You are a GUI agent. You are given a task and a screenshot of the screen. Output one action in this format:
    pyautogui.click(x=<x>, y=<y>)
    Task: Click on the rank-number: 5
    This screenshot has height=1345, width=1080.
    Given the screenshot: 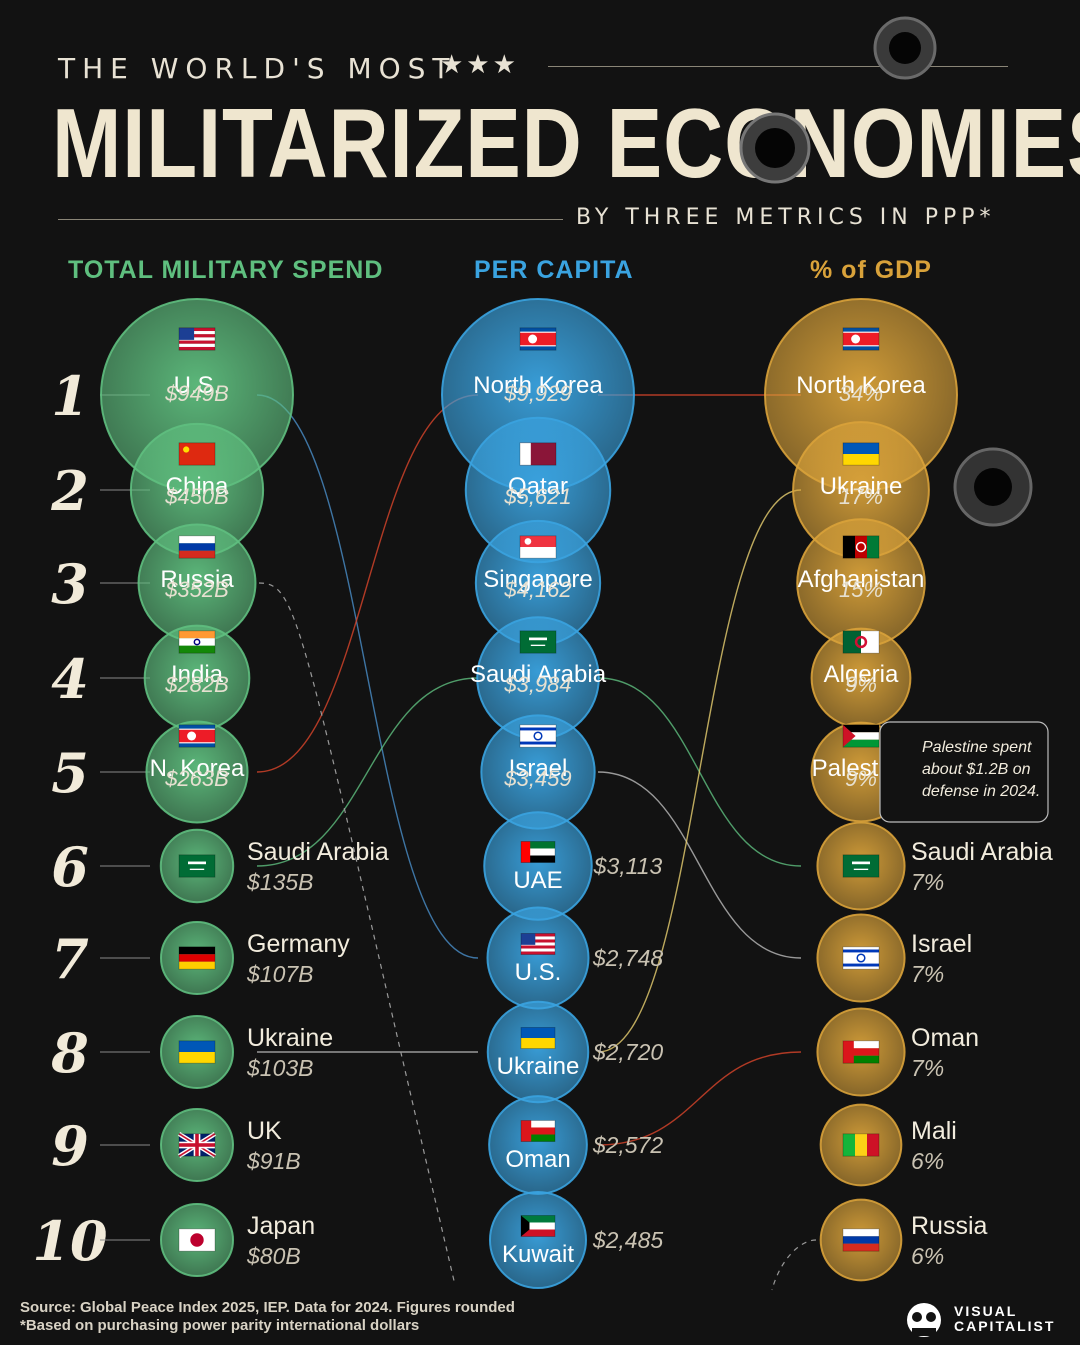 What is the action you would take?
    pyautogui.click(x=70, y=773)
    